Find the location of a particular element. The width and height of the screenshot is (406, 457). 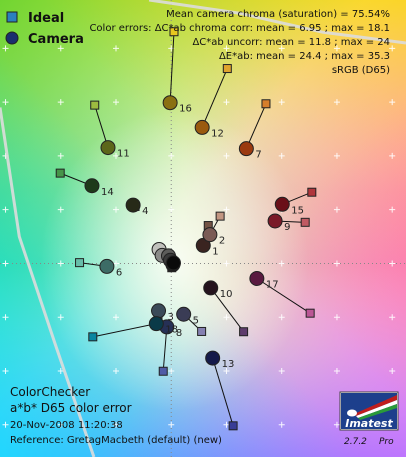

logo-name: Imatest is located at coordinates (369, 423).